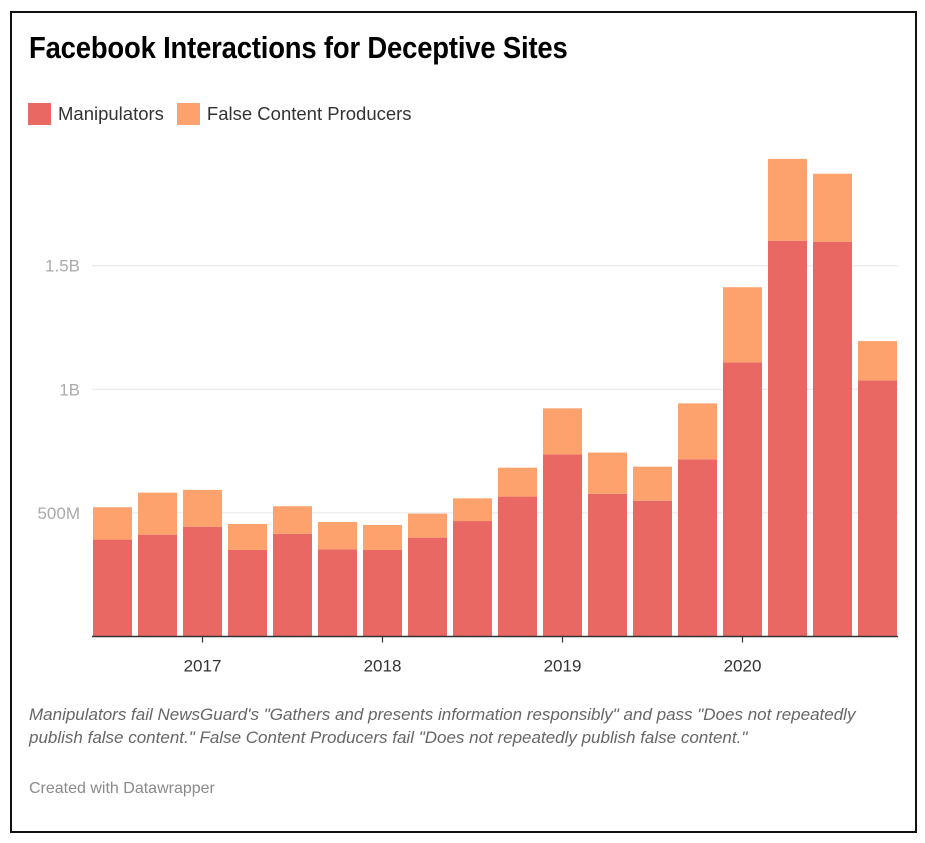  What do you see at coordinates (203, 666) in the screenshot?
I see `x-tick-label: 2017` at bounding box center [203, 666].